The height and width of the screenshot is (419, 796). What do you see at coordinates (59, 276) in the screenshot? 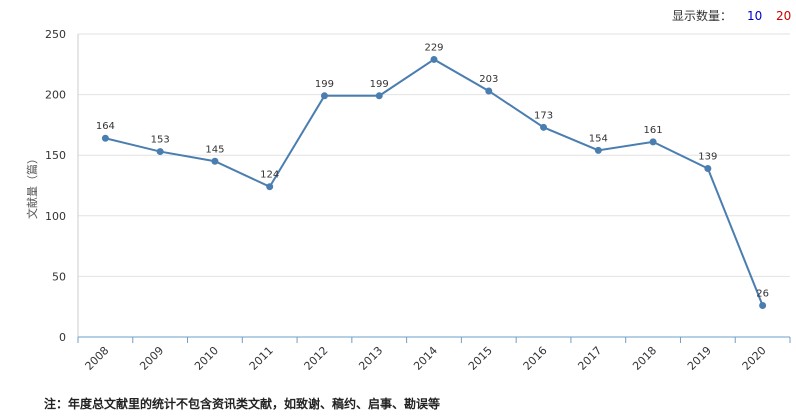
I see `y-tick-label: 50` at bounding box center [59, 276].